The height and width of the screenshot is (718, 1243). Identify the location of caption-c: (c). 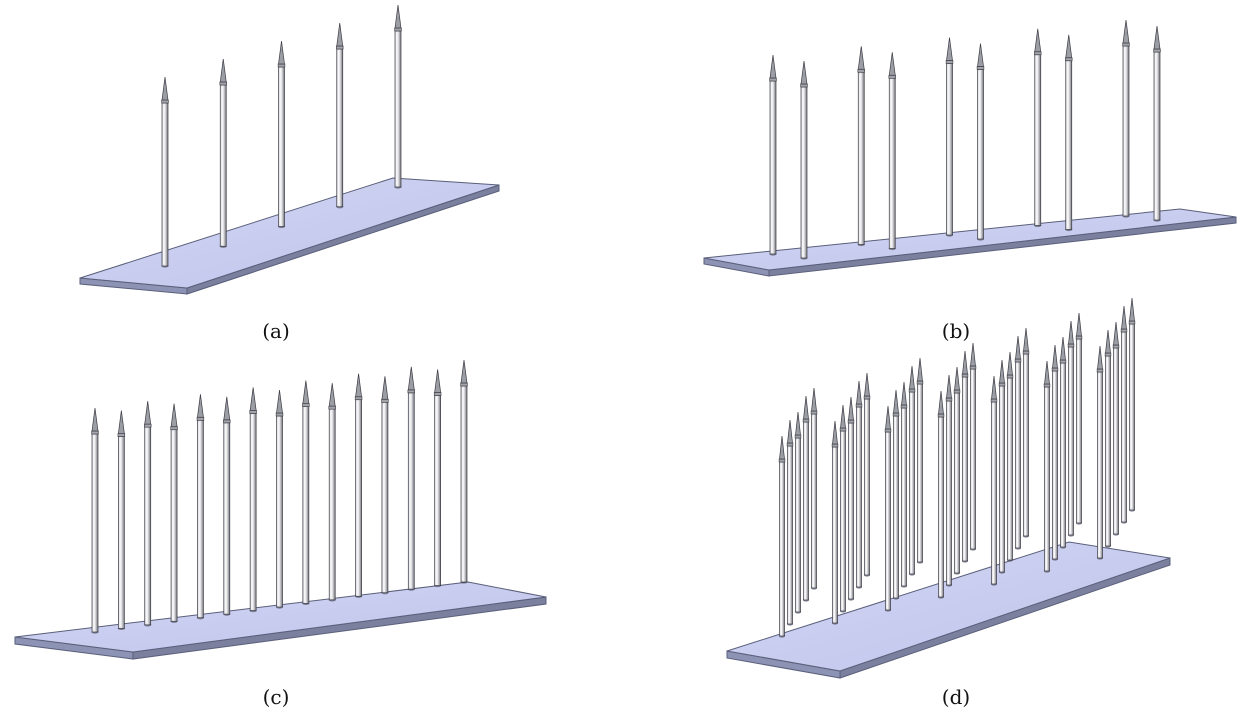
(276, 697).